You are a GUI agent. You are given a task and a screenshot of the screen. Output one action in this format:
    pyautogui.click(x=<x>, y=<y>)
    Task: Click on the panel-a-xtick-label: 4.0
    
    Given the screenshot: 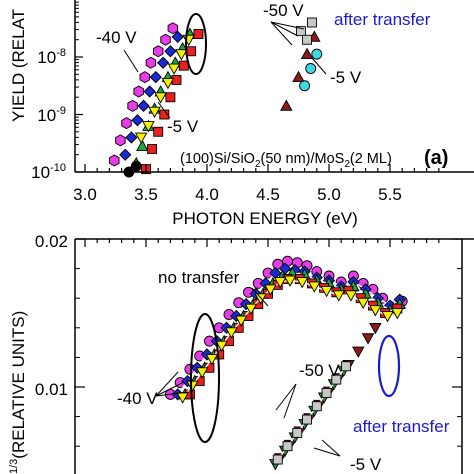 What is the action you would take?
    pyautogui.click(x=207, y=194)
    